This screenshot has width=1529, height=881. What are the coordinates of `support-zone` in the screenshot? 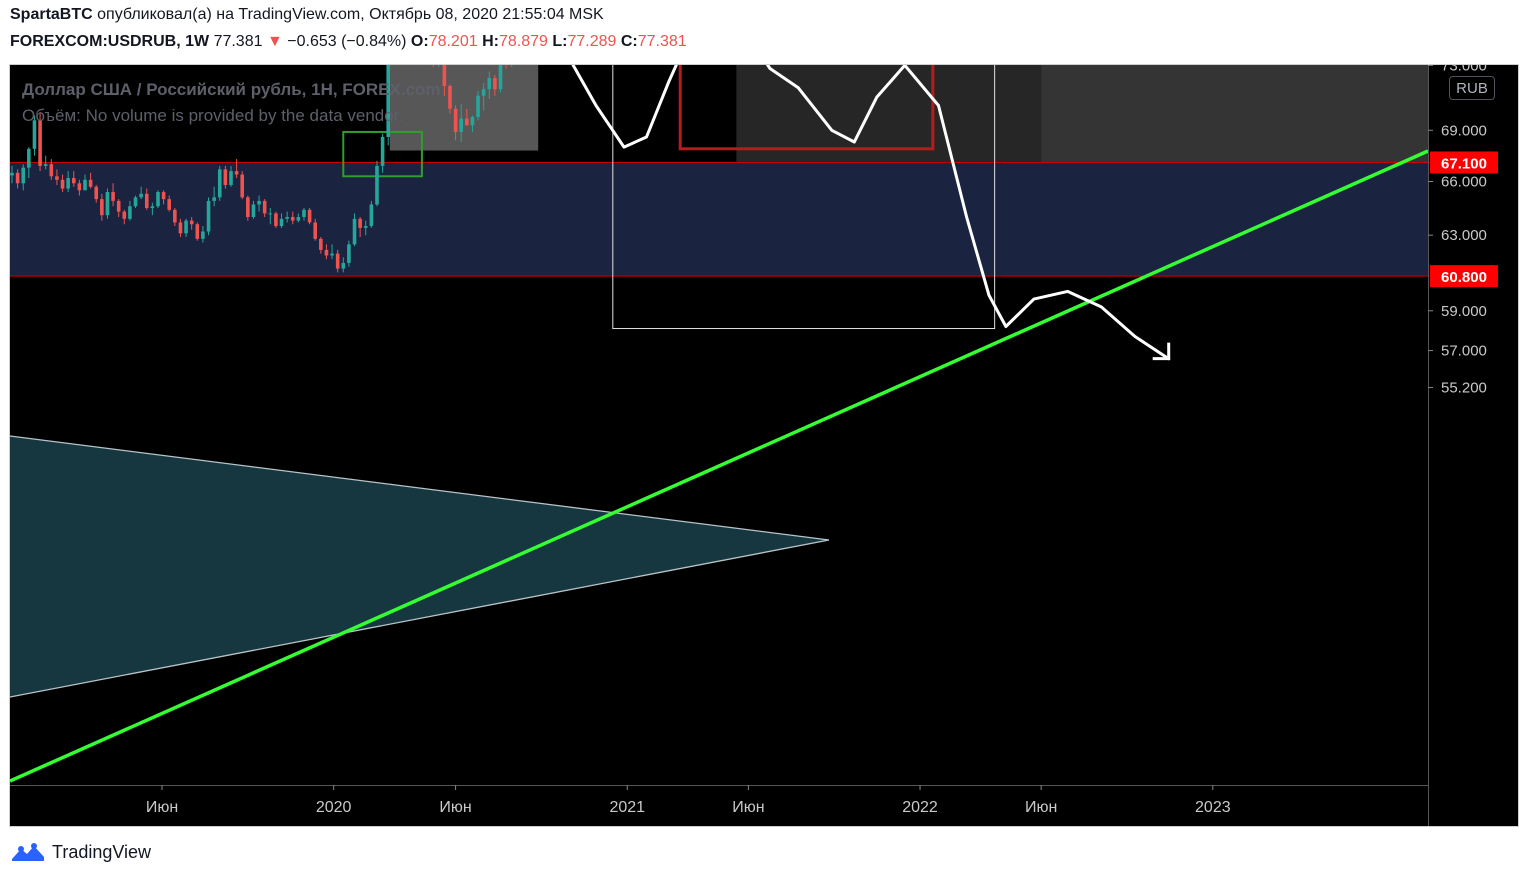 It's located at (719, 219).